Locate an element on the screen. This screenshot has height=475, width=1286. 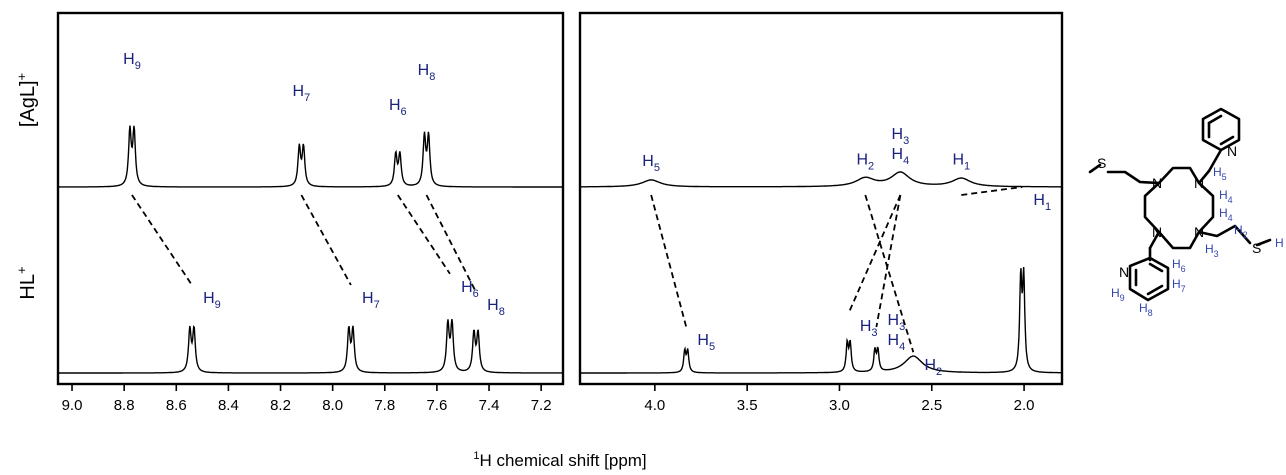
struct-h6: H6 is located at coordinates (1179, 265).